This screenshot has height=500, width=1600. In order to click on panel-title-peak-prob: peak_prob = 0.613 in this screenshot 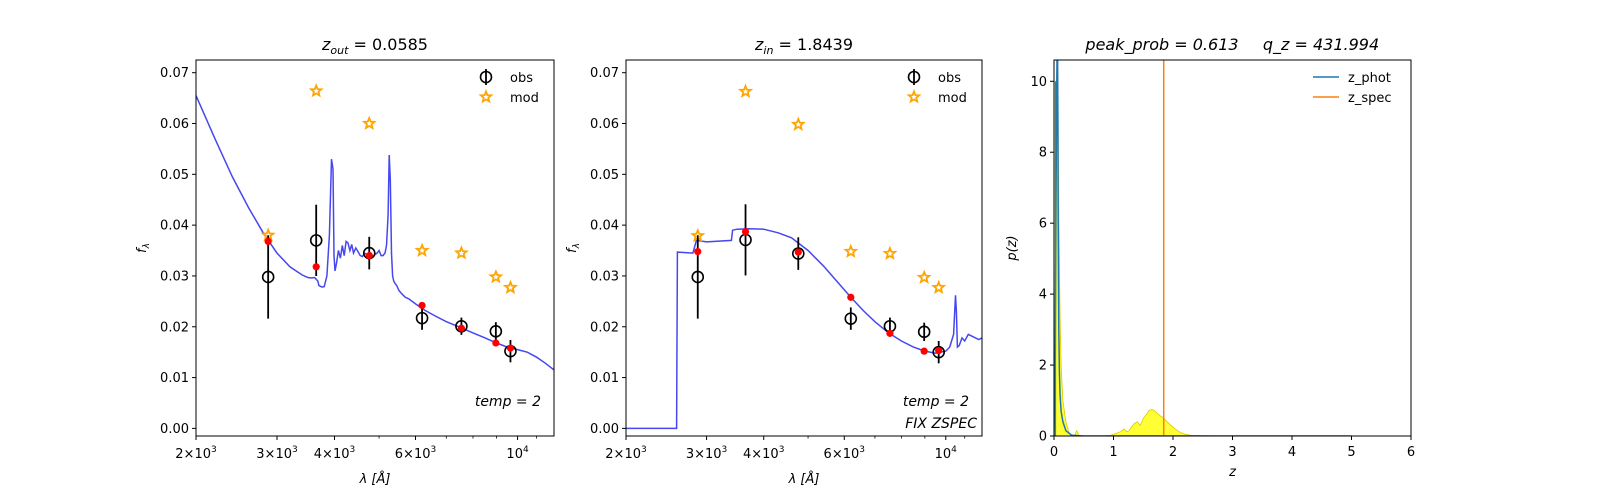, I will do `click(1161, 45)`.